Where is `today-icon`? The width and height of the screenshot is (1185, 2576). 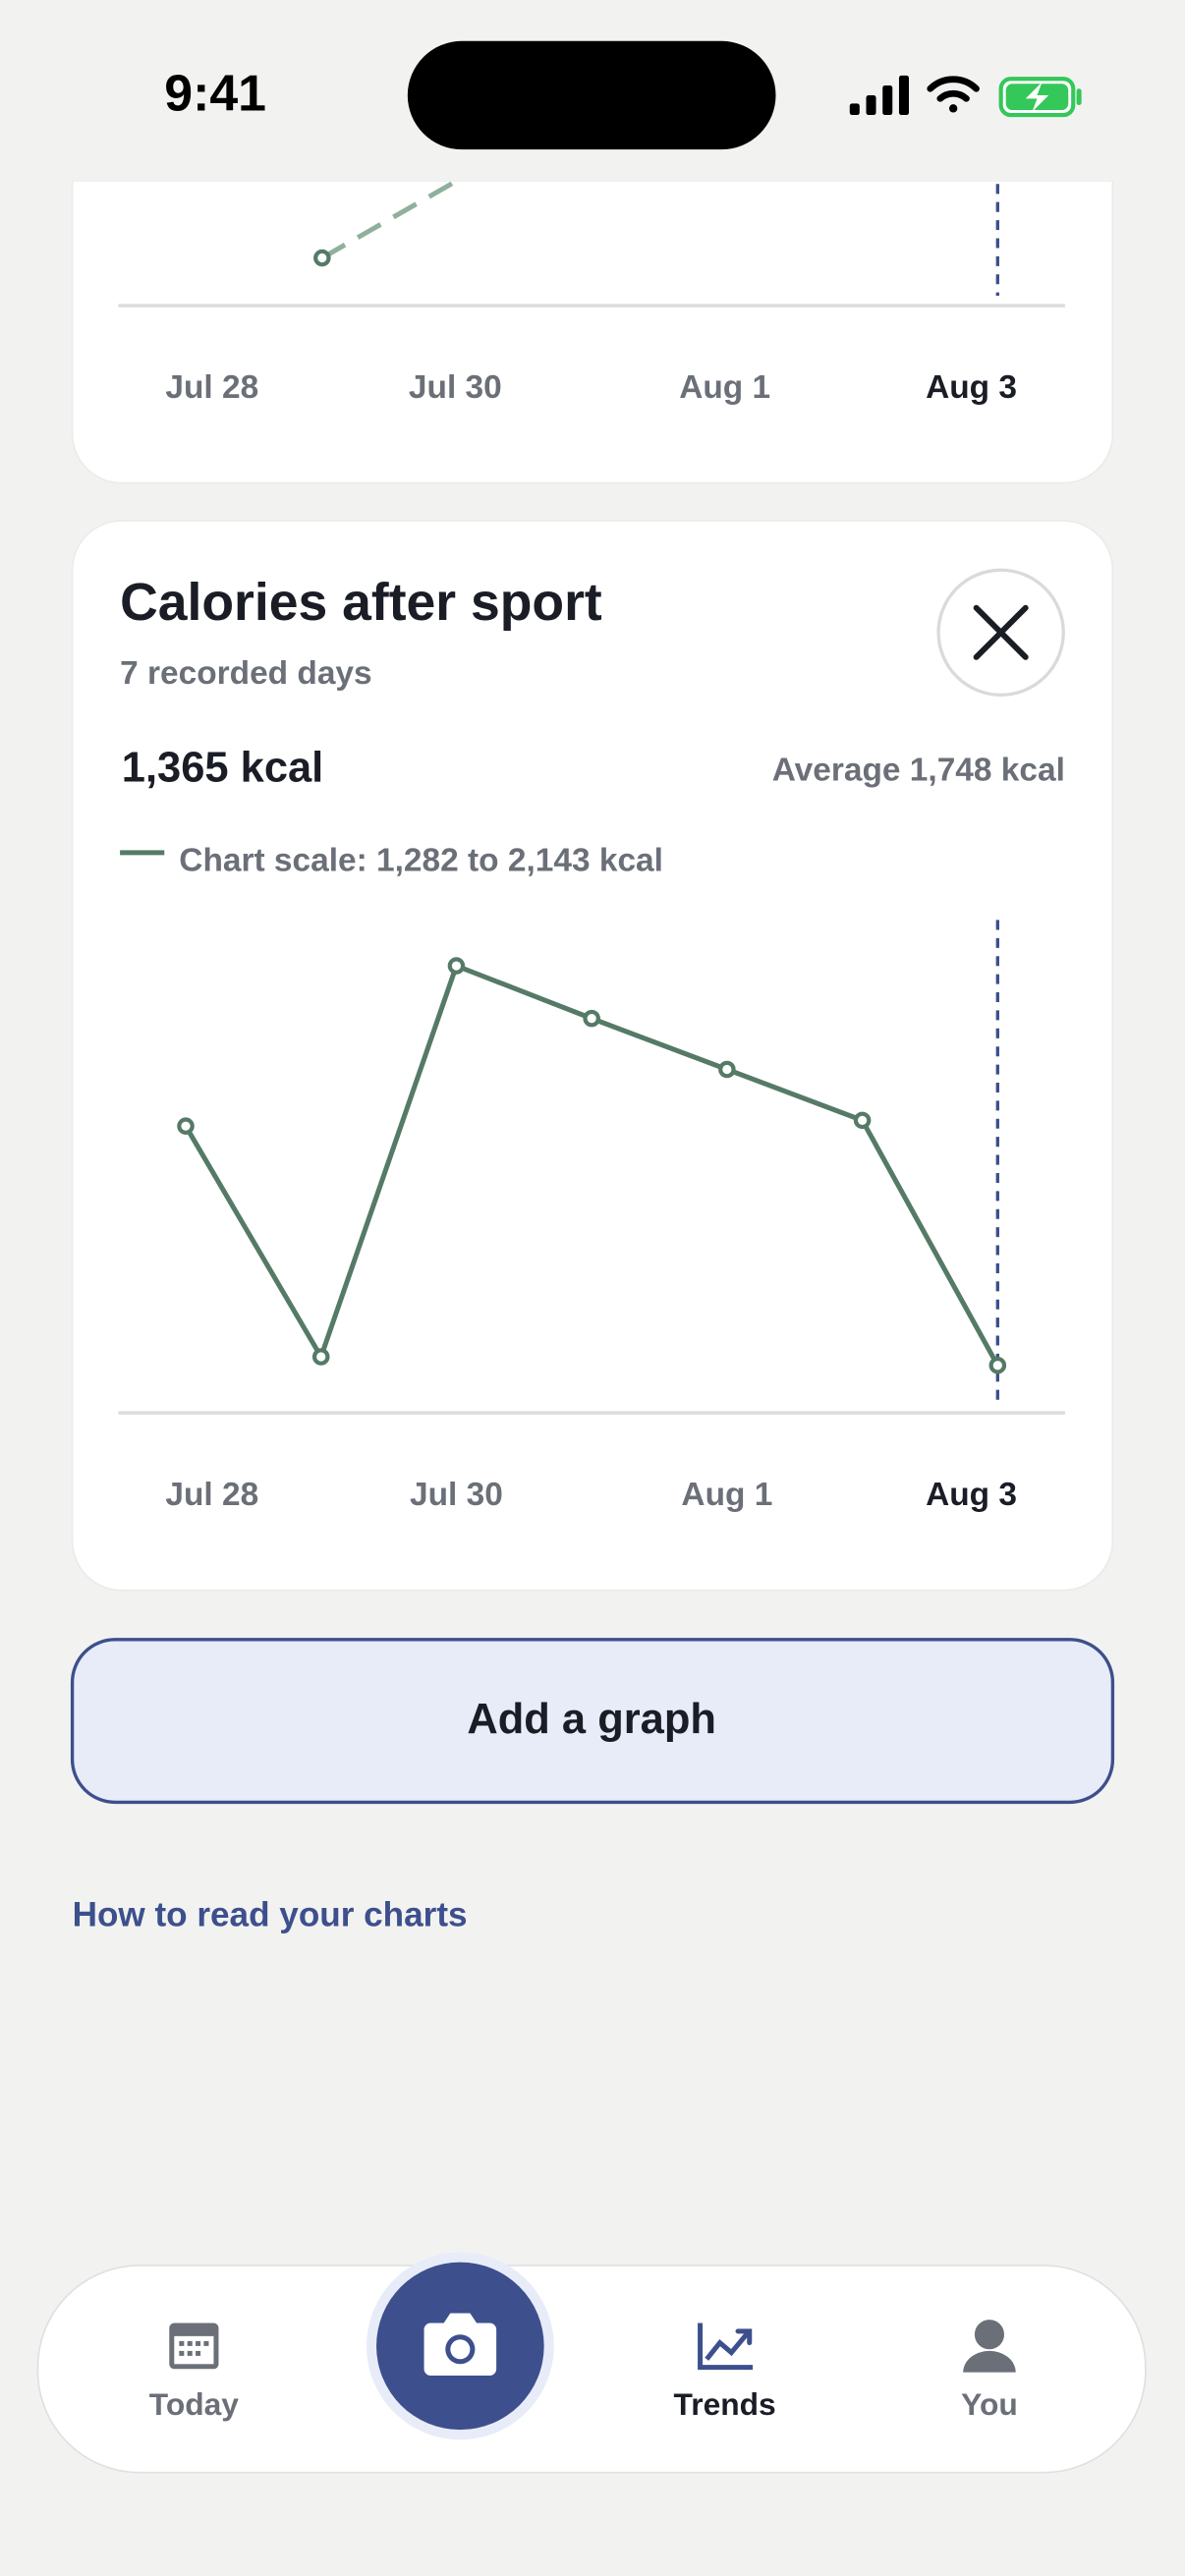 today-icon is located at coordinates (194, 2346).